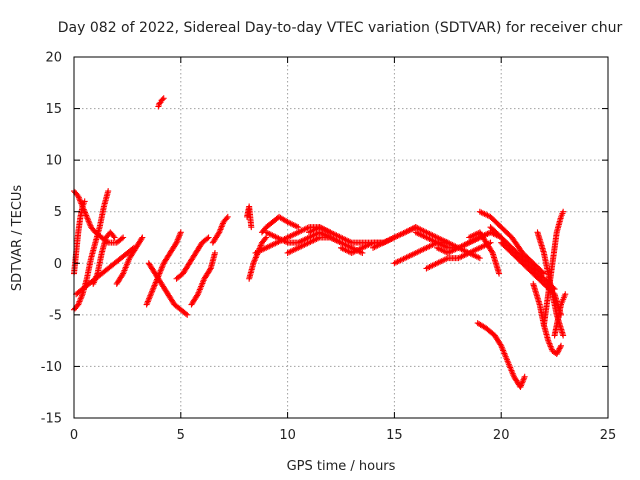 This screenshot has height=480, width=640. I want to click on x-tick-label: 15, so click(394, 435).